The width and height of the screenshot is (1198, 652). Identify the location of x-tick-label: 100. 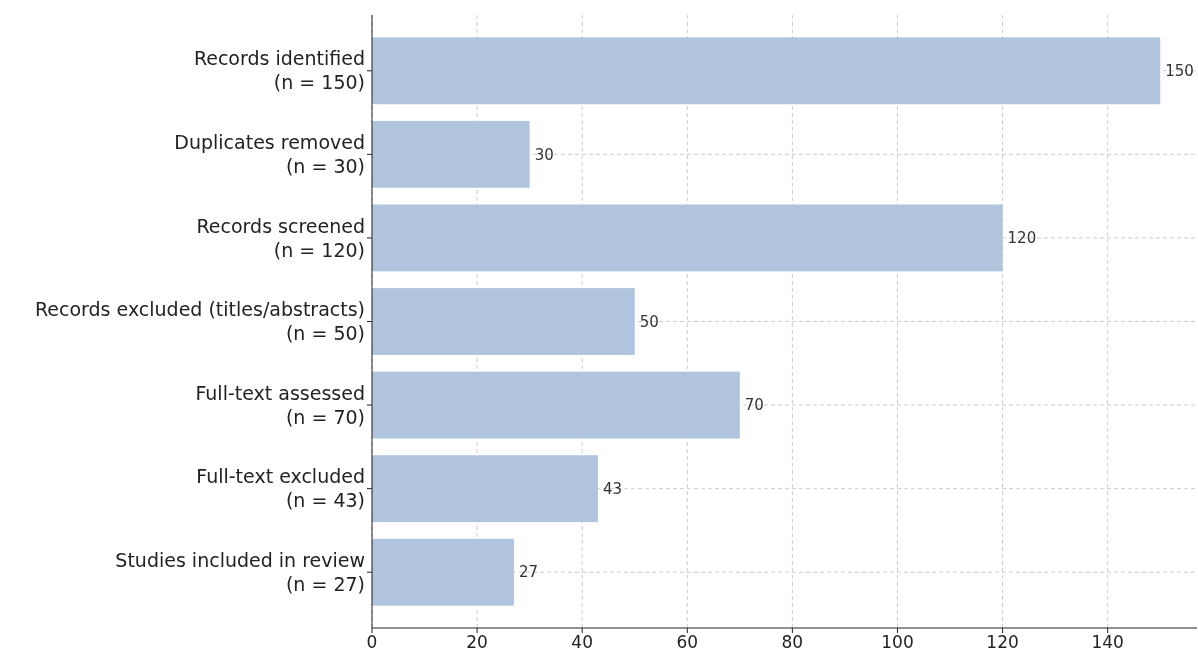
(897, 642).